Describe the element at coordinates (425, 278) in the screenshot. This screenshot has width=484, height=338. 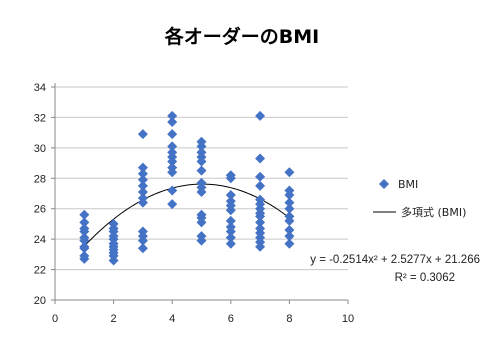
I see `trendline-r2: R² = 0.3062` at that location.